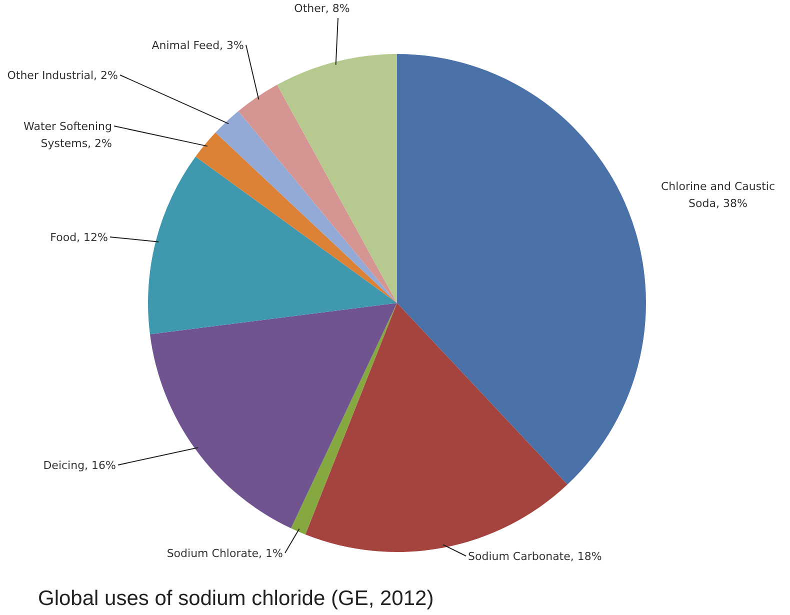  What do you see at coordinates (535, 556) in the screenshot?
I see `slice-label: Sodium Carbonate, 18%` at bounding box center [535, 556].